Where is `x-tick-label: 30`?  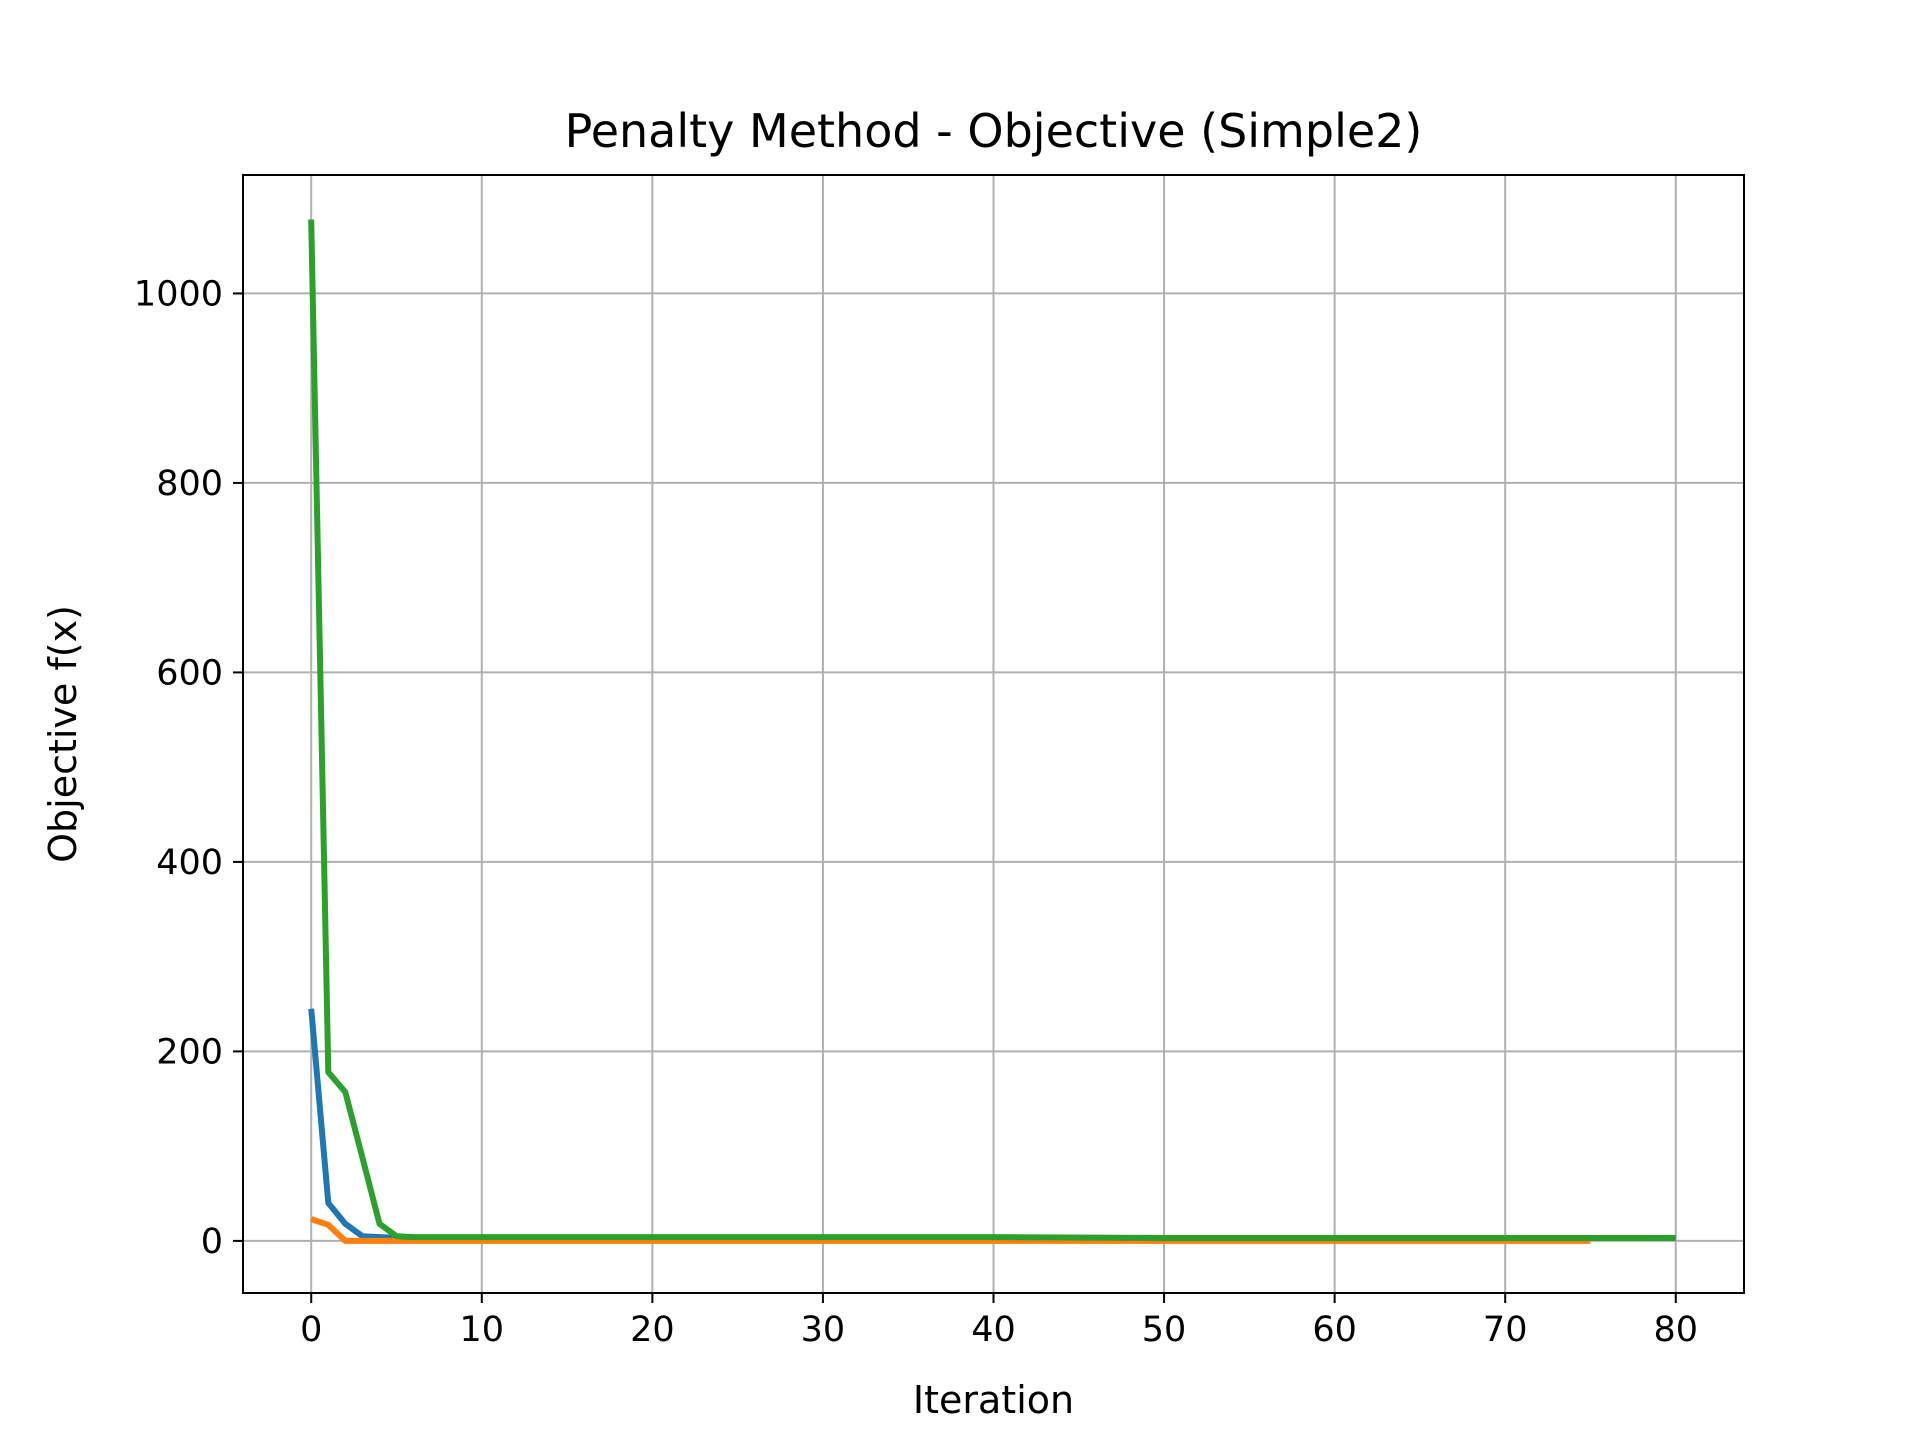
x-tick-label: 30 is located at coordinates (823, 1330).